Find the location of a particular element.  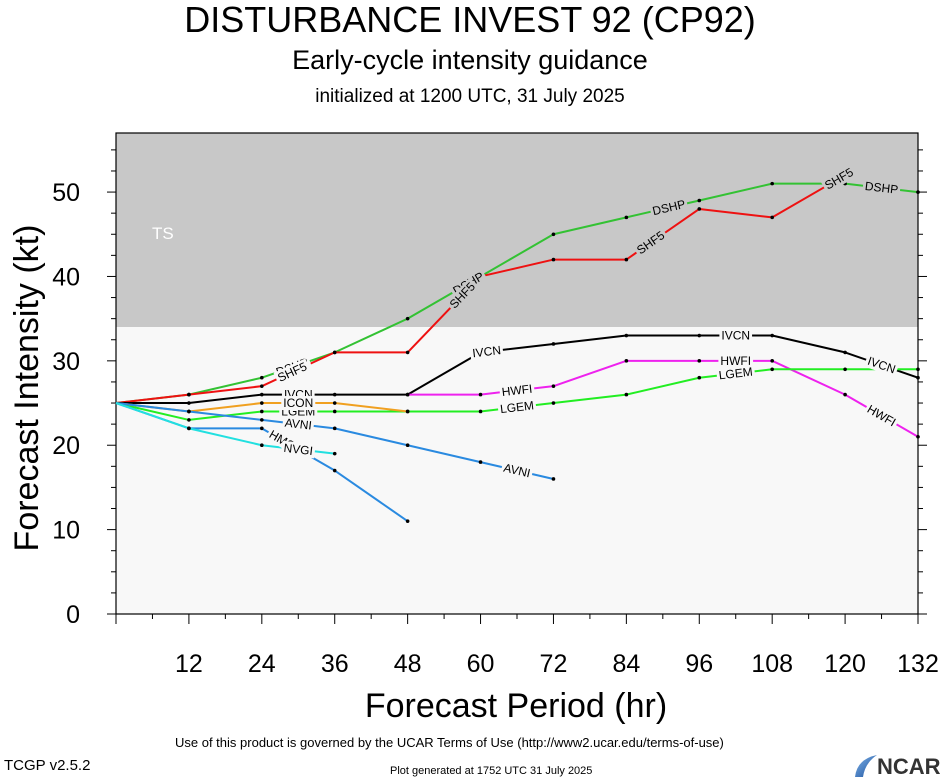

series-line-ivcn is located at coordinates (517, 369).